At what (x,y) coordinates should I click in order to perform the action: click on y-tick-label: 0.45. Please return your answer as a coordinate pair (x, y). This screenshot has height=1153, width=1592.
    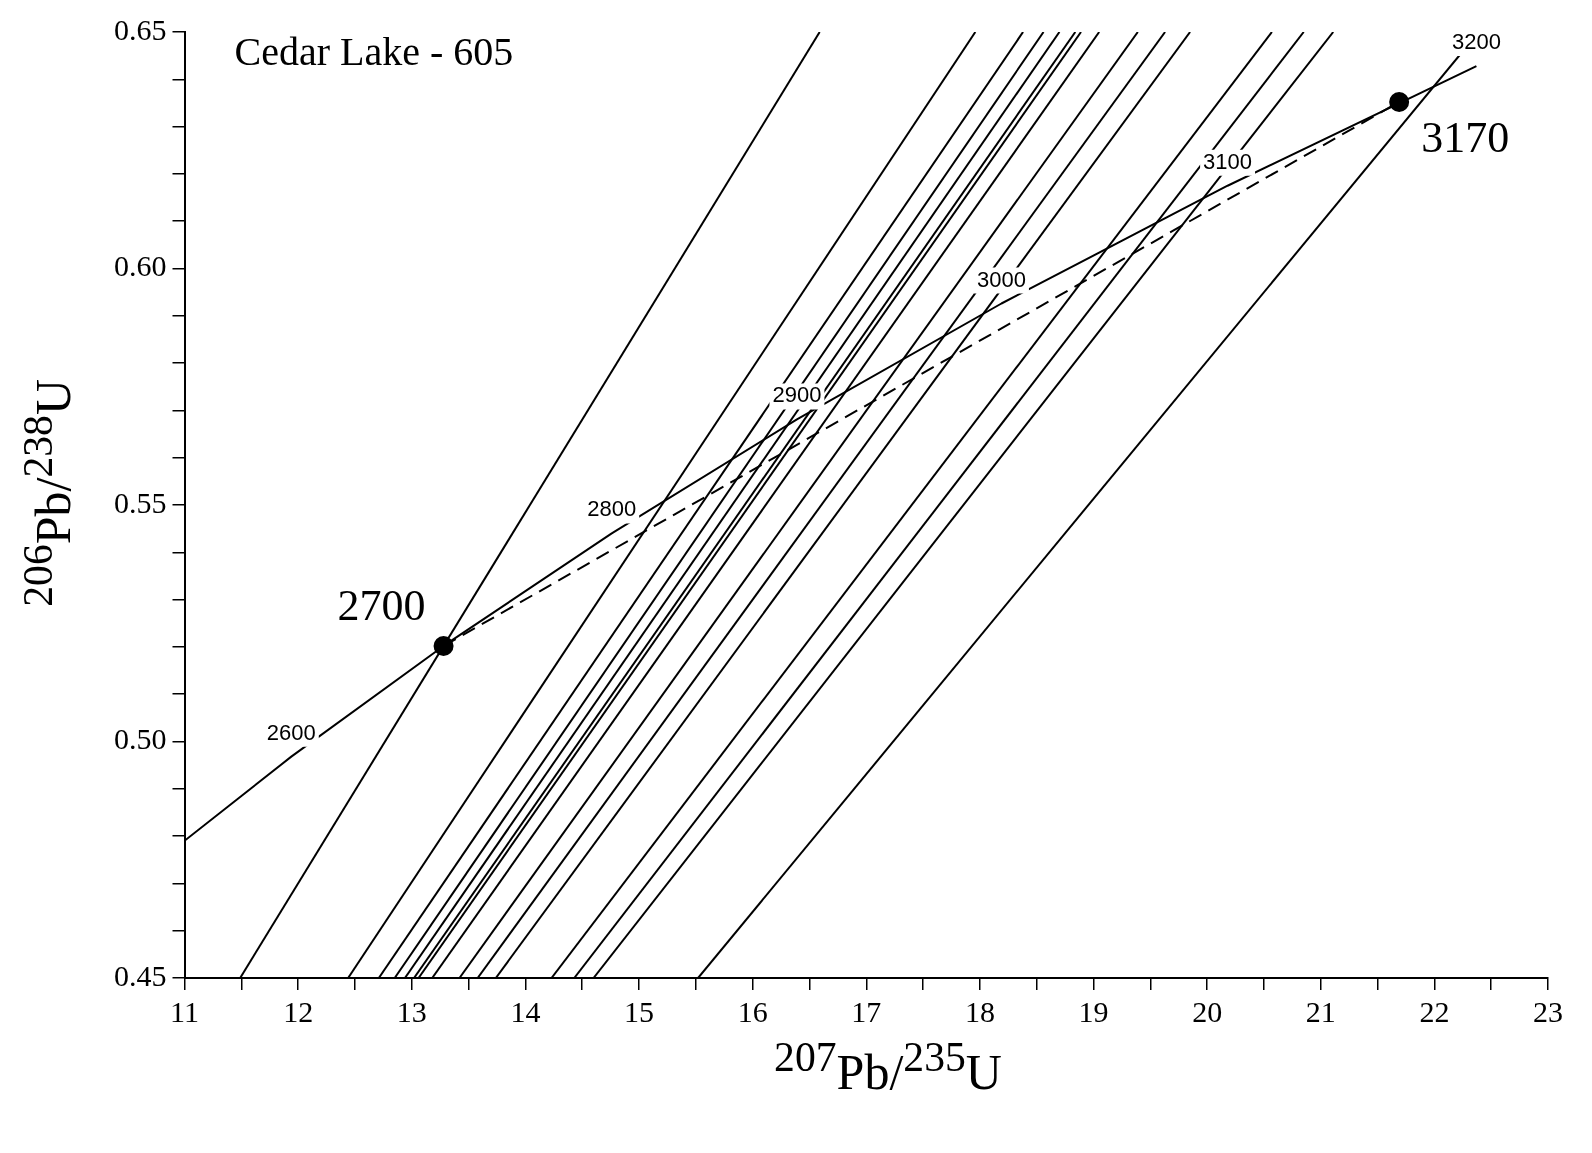
    Looking at the image, I should click on (140, 975).